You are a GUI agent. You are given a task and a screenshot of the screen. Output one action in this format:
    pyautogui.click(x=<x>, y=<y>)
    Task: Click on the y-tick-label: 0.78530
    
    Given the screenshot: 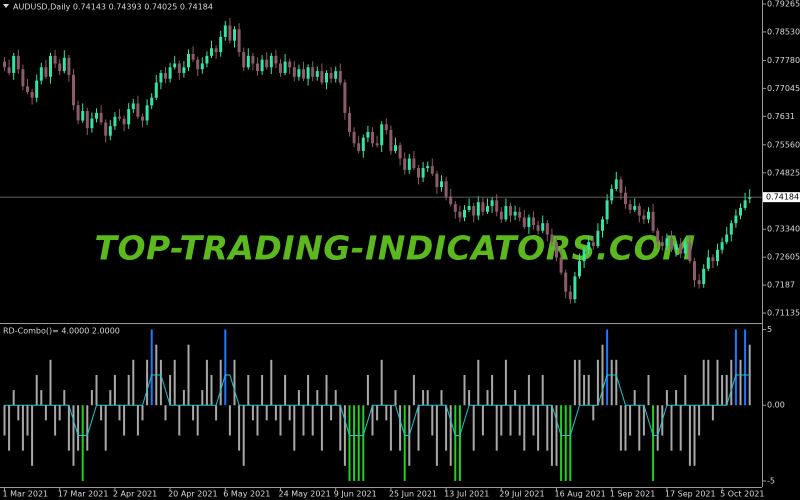 What is the action you would take?
    pyautogui.click(x=783, y=31)
    